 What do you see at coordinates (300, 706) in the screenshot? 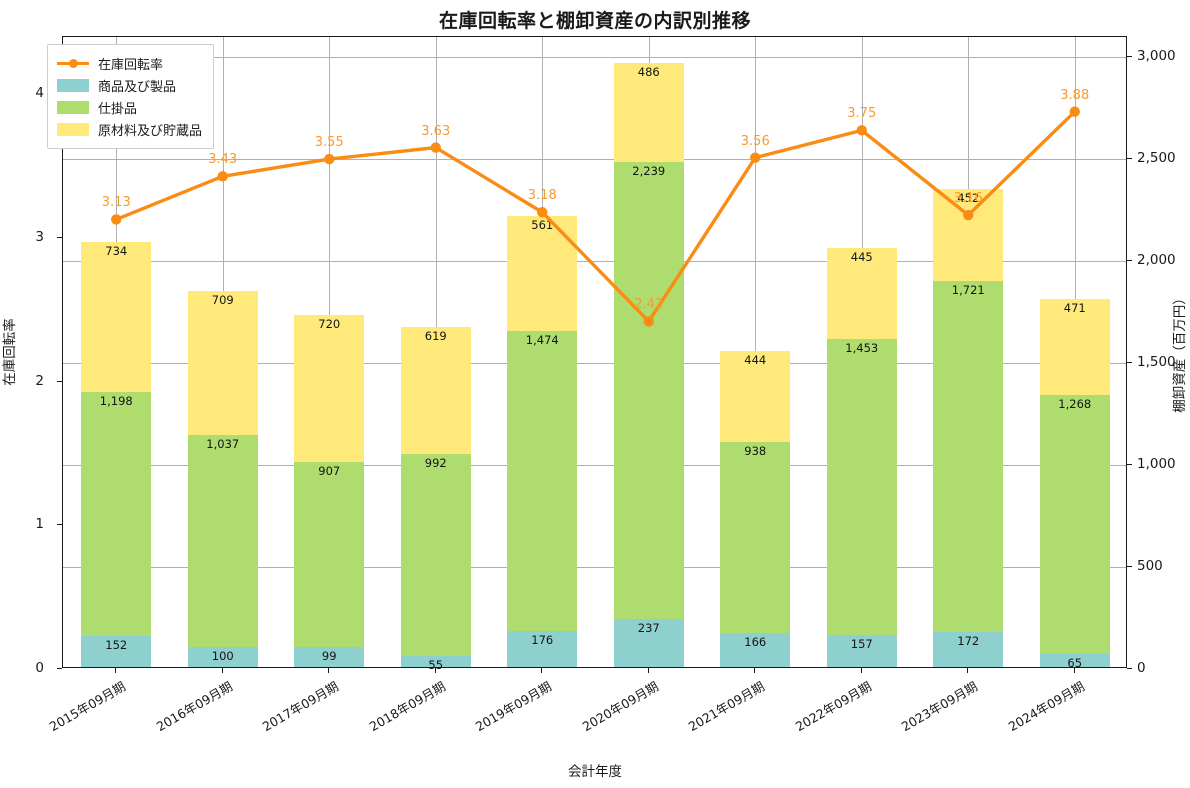
I see `x-axis-tick-label: 2017年09月期` at bounding box center [300, 706].